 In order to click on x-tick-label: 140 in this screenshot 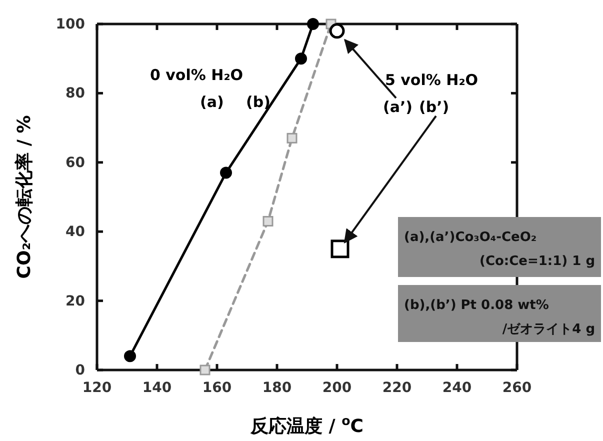, I will do `click(157, 388)`.